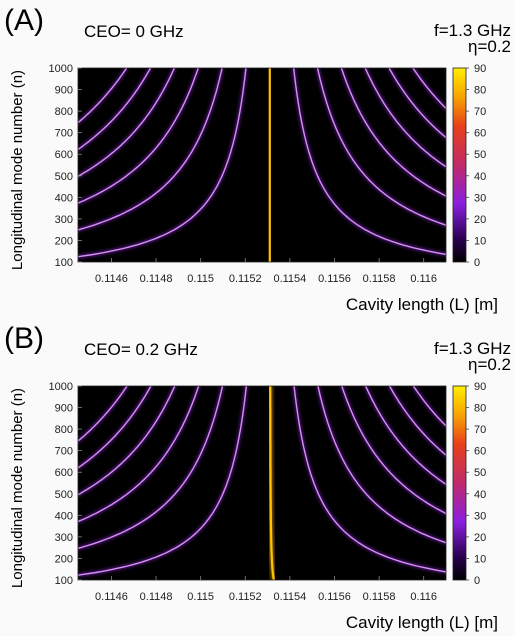 Image resolution: width=515 pixels, height=636 pixels. What do you see at coordinates (141, 349) in the screenshot?
I see `ceo-annotation: CEO= 0.2 GHz` at bounding box center [141, 349].